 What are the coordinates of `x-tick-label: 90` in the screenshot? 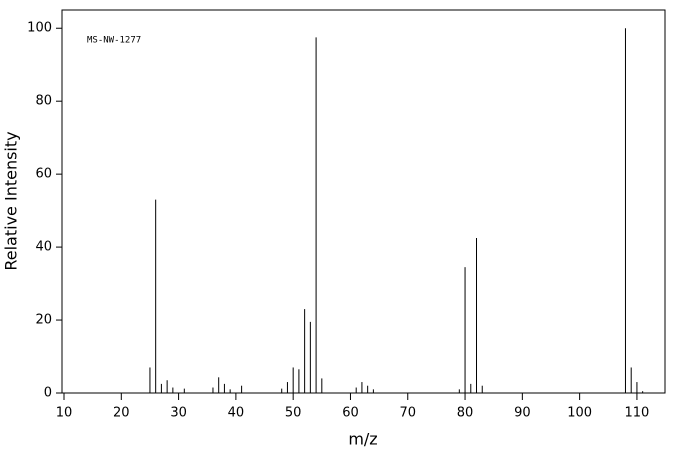 It's located at (522, 413).